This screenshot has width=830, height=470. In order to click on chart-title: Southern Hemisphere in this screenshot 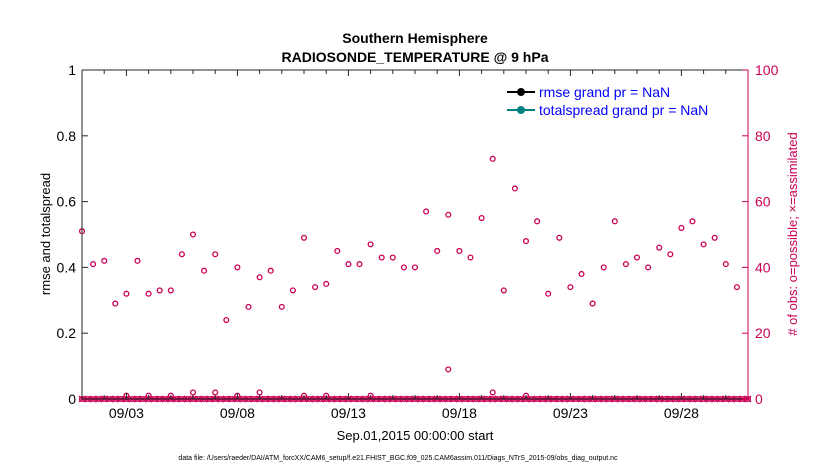, I will do `click(415, 38)`.